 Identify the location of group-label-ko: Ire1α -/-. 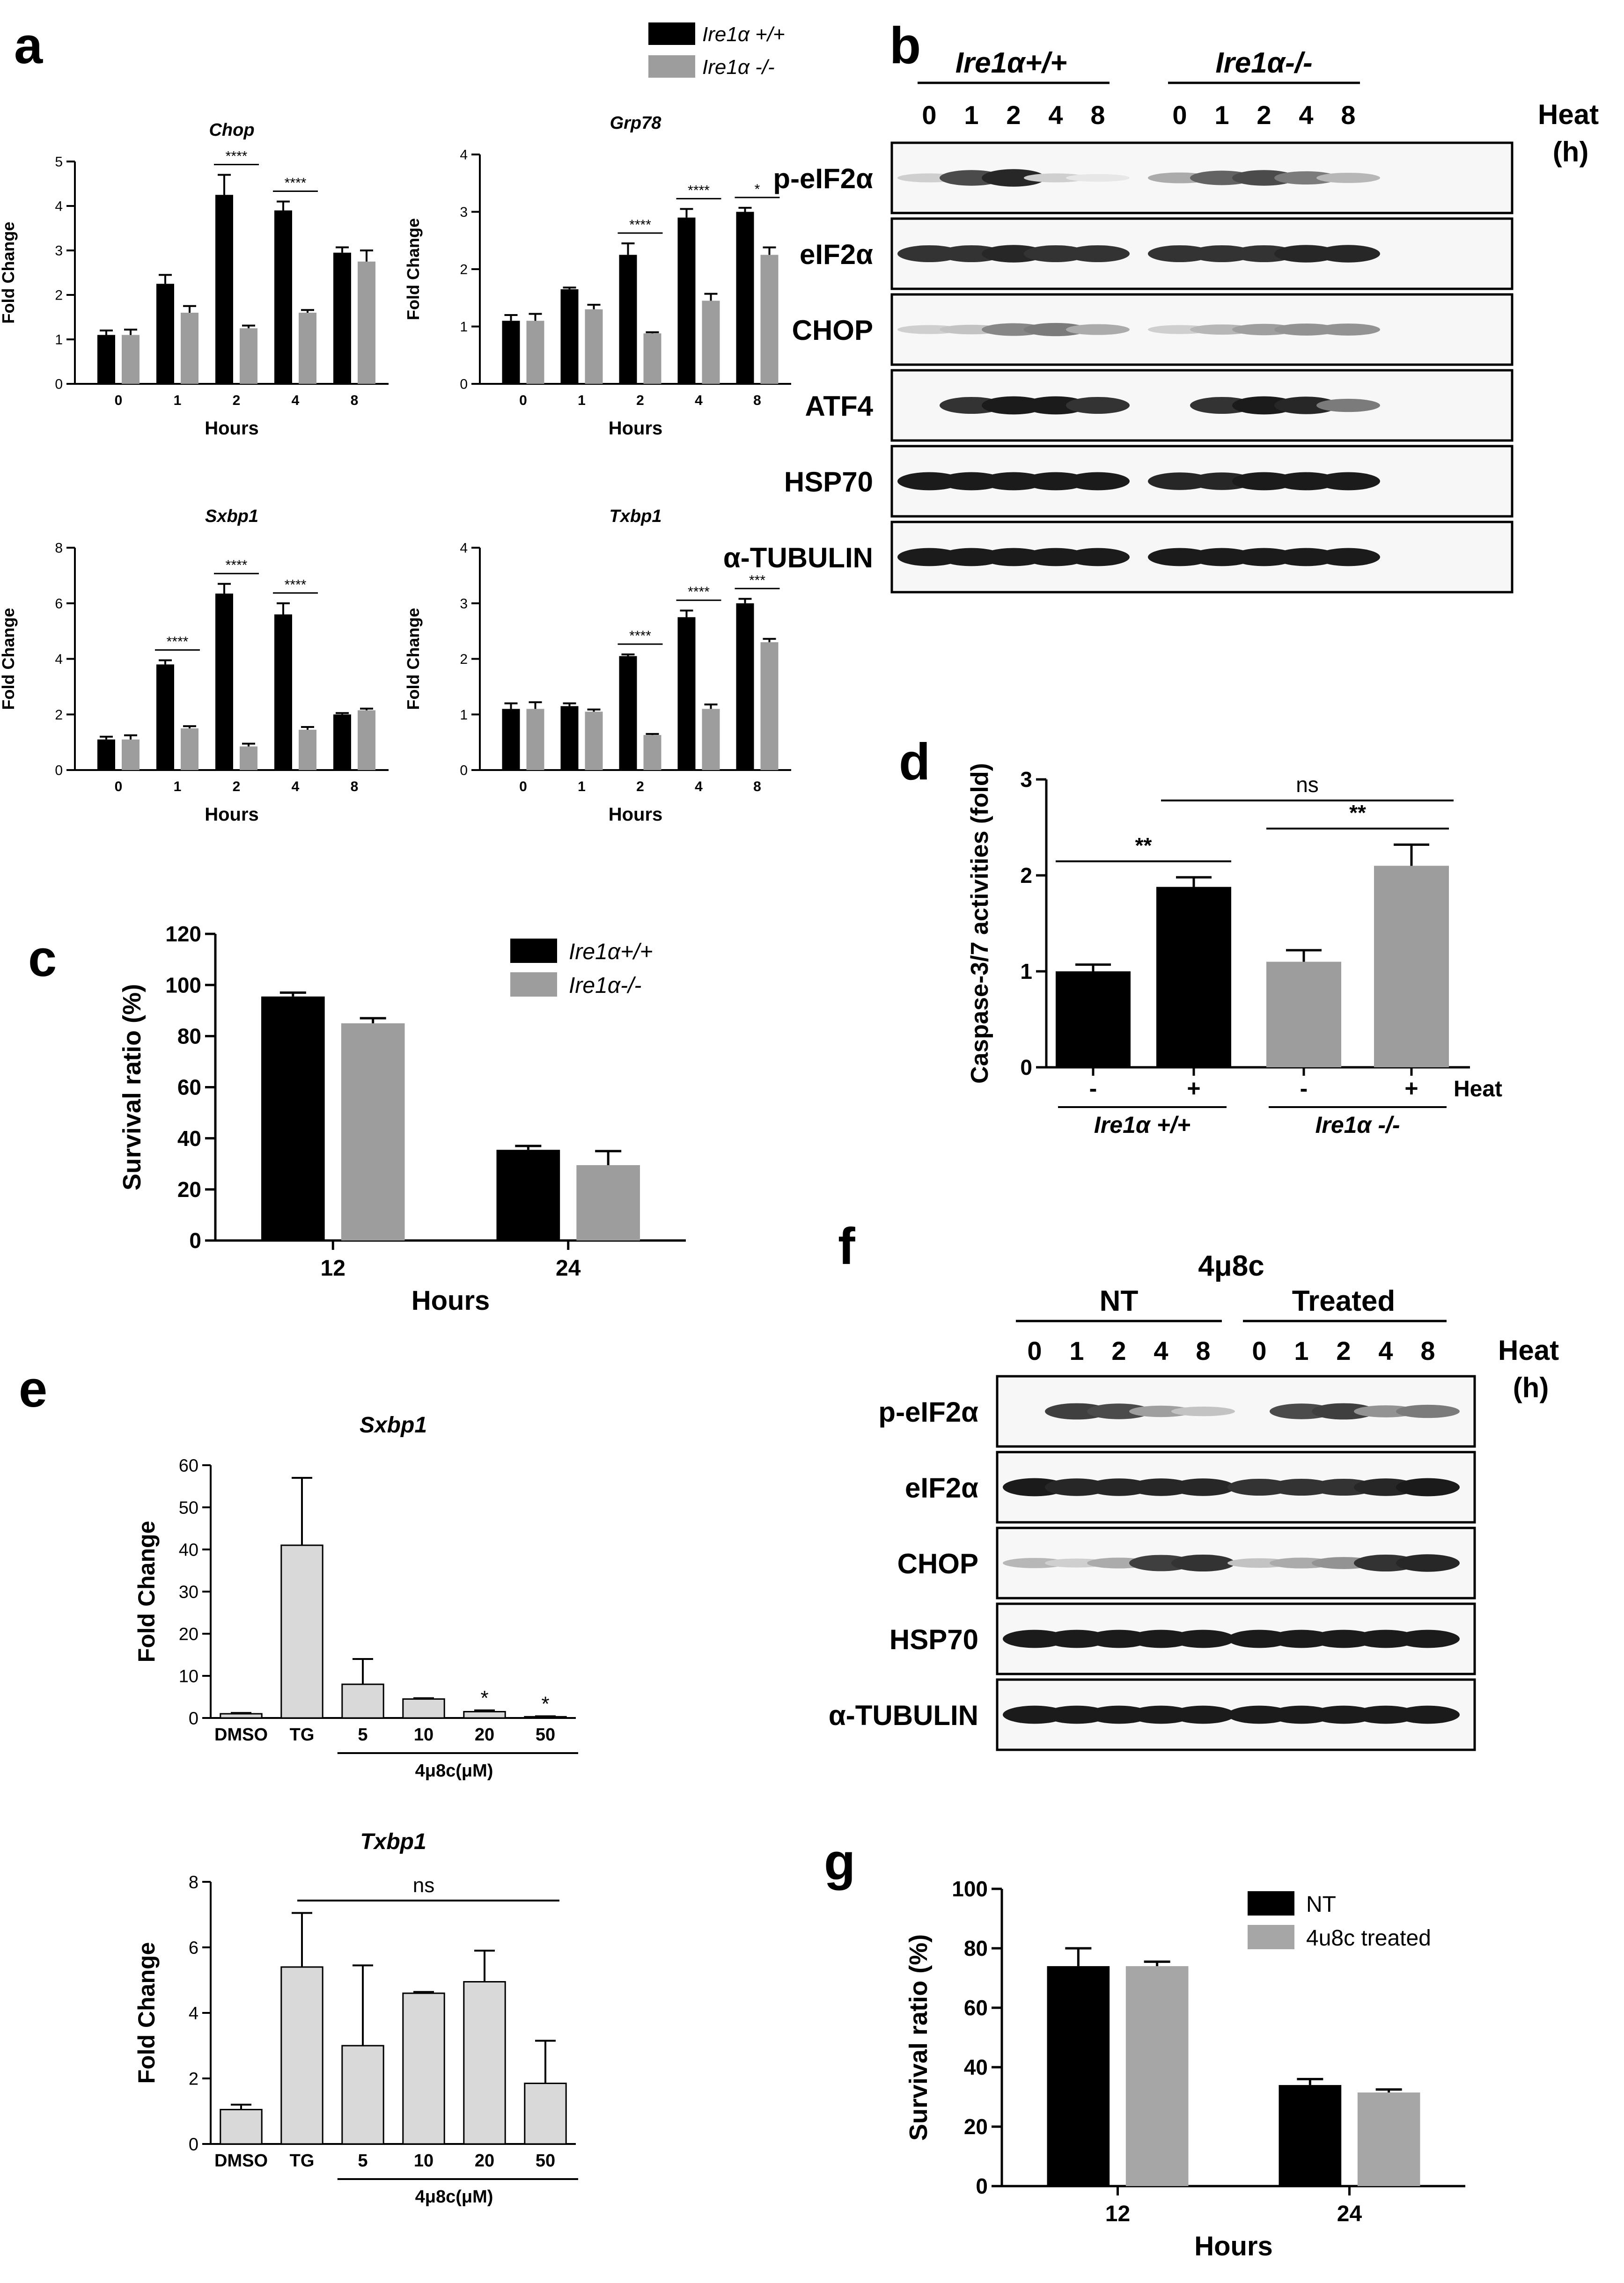
(1357, 1125).